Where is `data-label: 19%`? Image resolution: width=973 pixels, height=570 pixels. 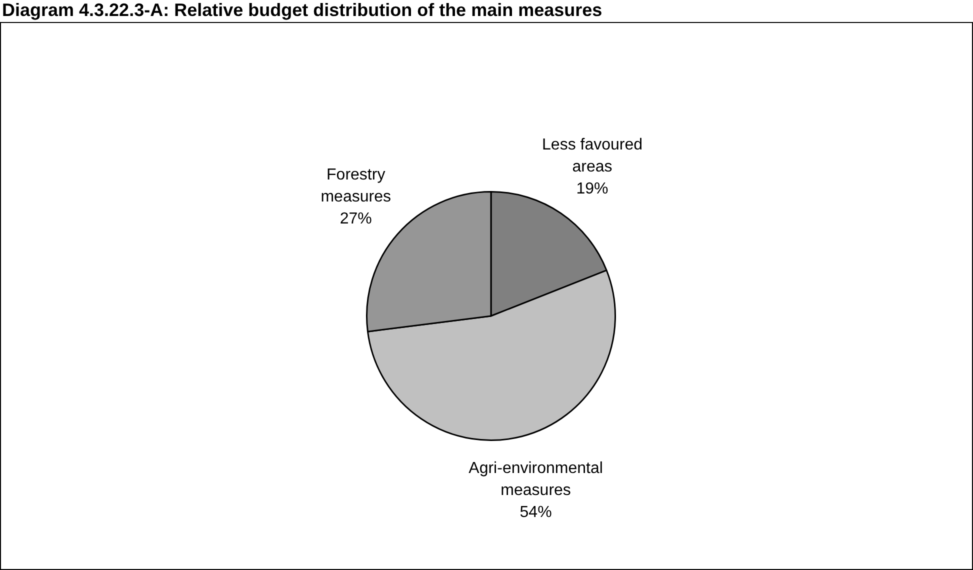
data-label: 19% is located at coordinates (592, 189).